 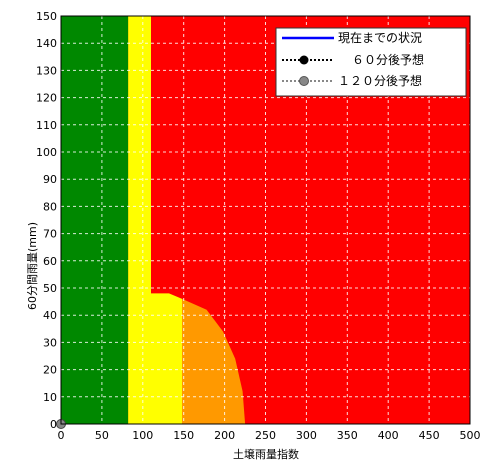 What do you see at coordinates (347, 435) in the screenshot?
I see `x-tick-label: 350` at bounding box center [347, 435].